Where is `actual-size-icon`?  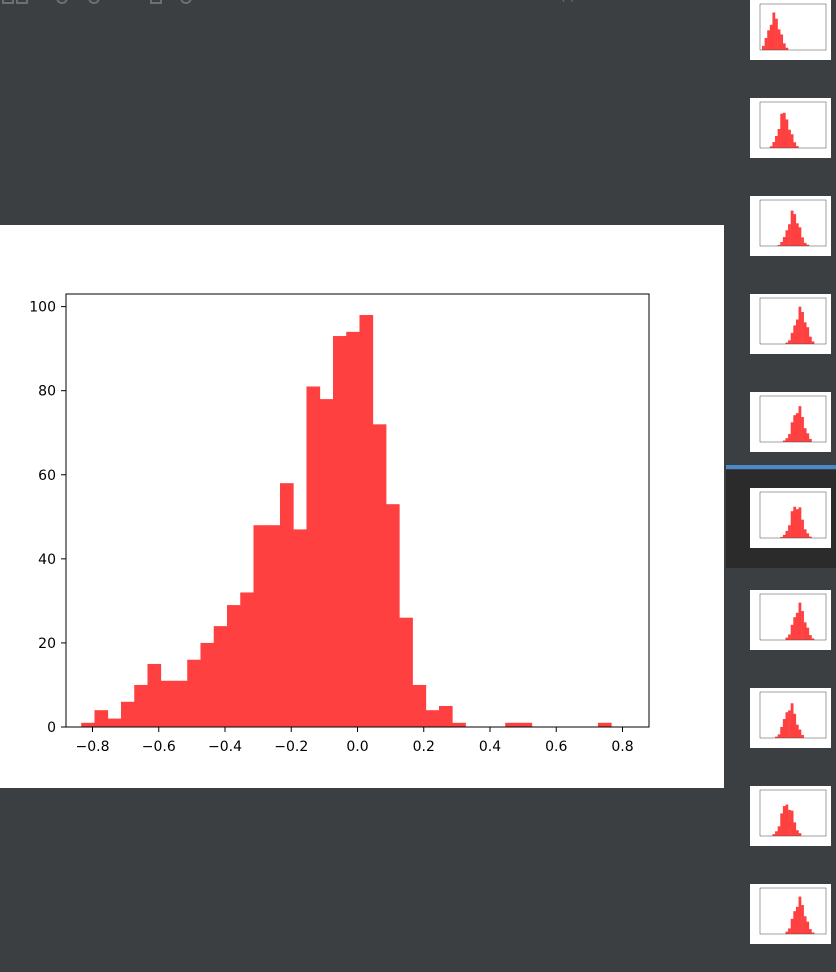 actual-size-icon is located at coordinates (156, 2).